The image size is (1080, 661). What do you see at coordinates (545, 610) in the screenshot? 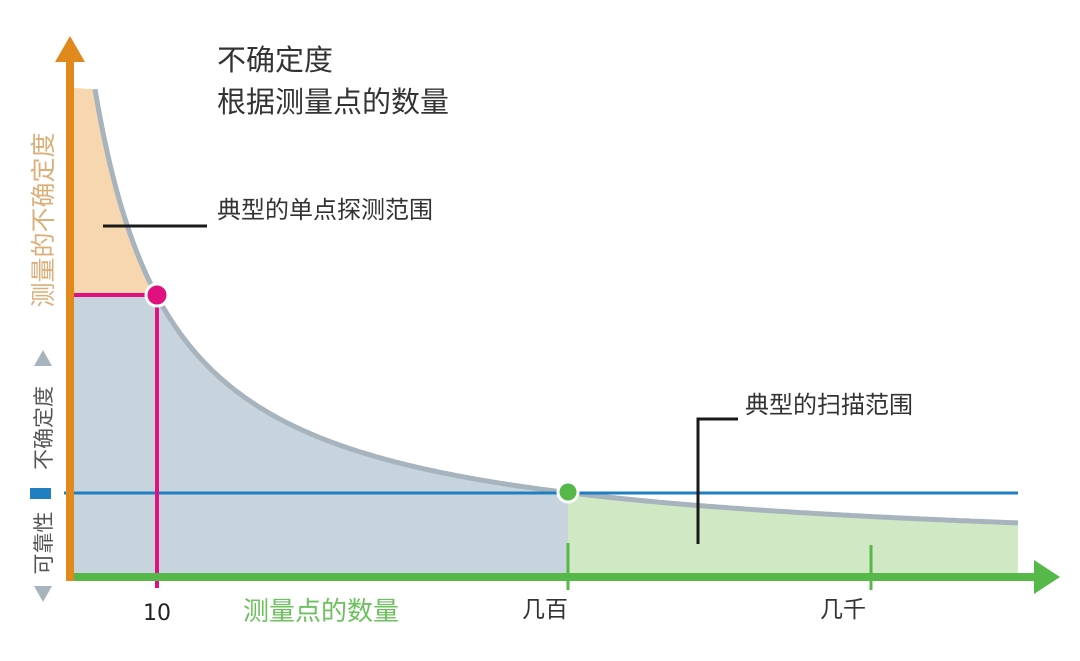
I see `x-tick-hundreds: 几百` at bounding box center [545, 610].